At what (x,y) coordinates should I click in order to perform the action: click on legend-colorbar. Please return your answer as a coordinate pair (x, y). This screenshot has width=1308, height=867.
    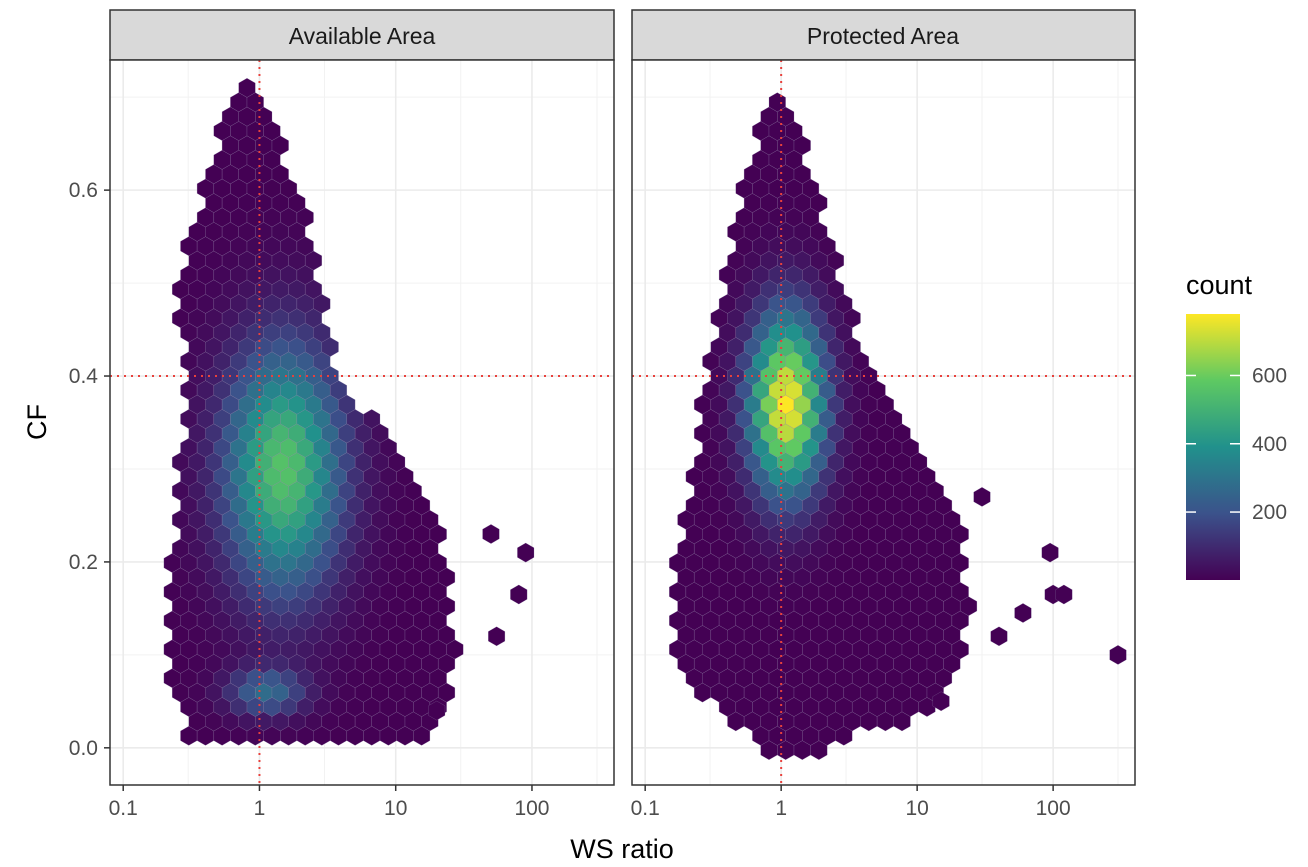
    Looking at the image, I should click on (1213, 447).